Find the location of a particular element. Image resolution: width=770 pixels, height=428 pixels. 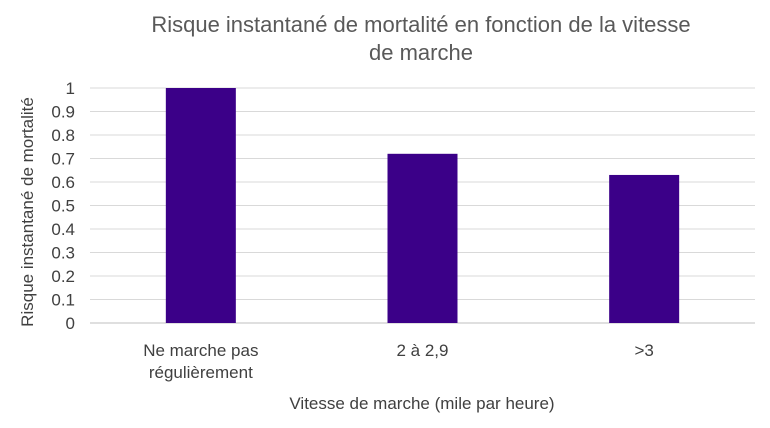

y-axis-label: Risque instantané de mortalité is located at coordinates (27, 212).